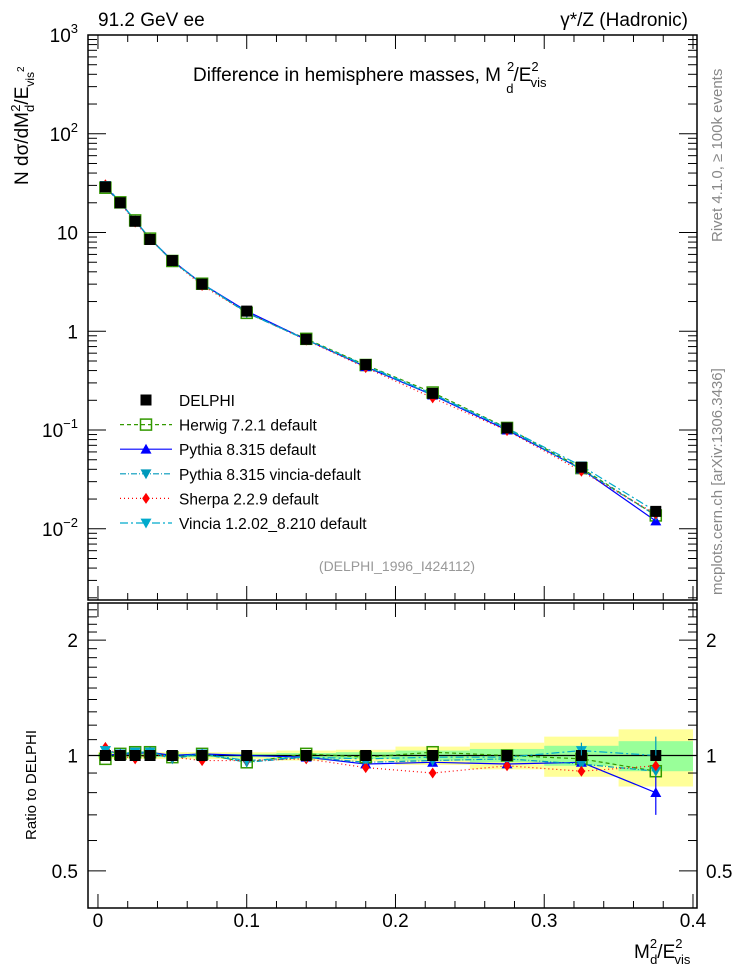 The width and height of the screenshot is (746, 972). What do you see at coordinates (544, 921) in the screenshot?
I see `x-tick-label: 0.3` at bounding box center [544, 921].